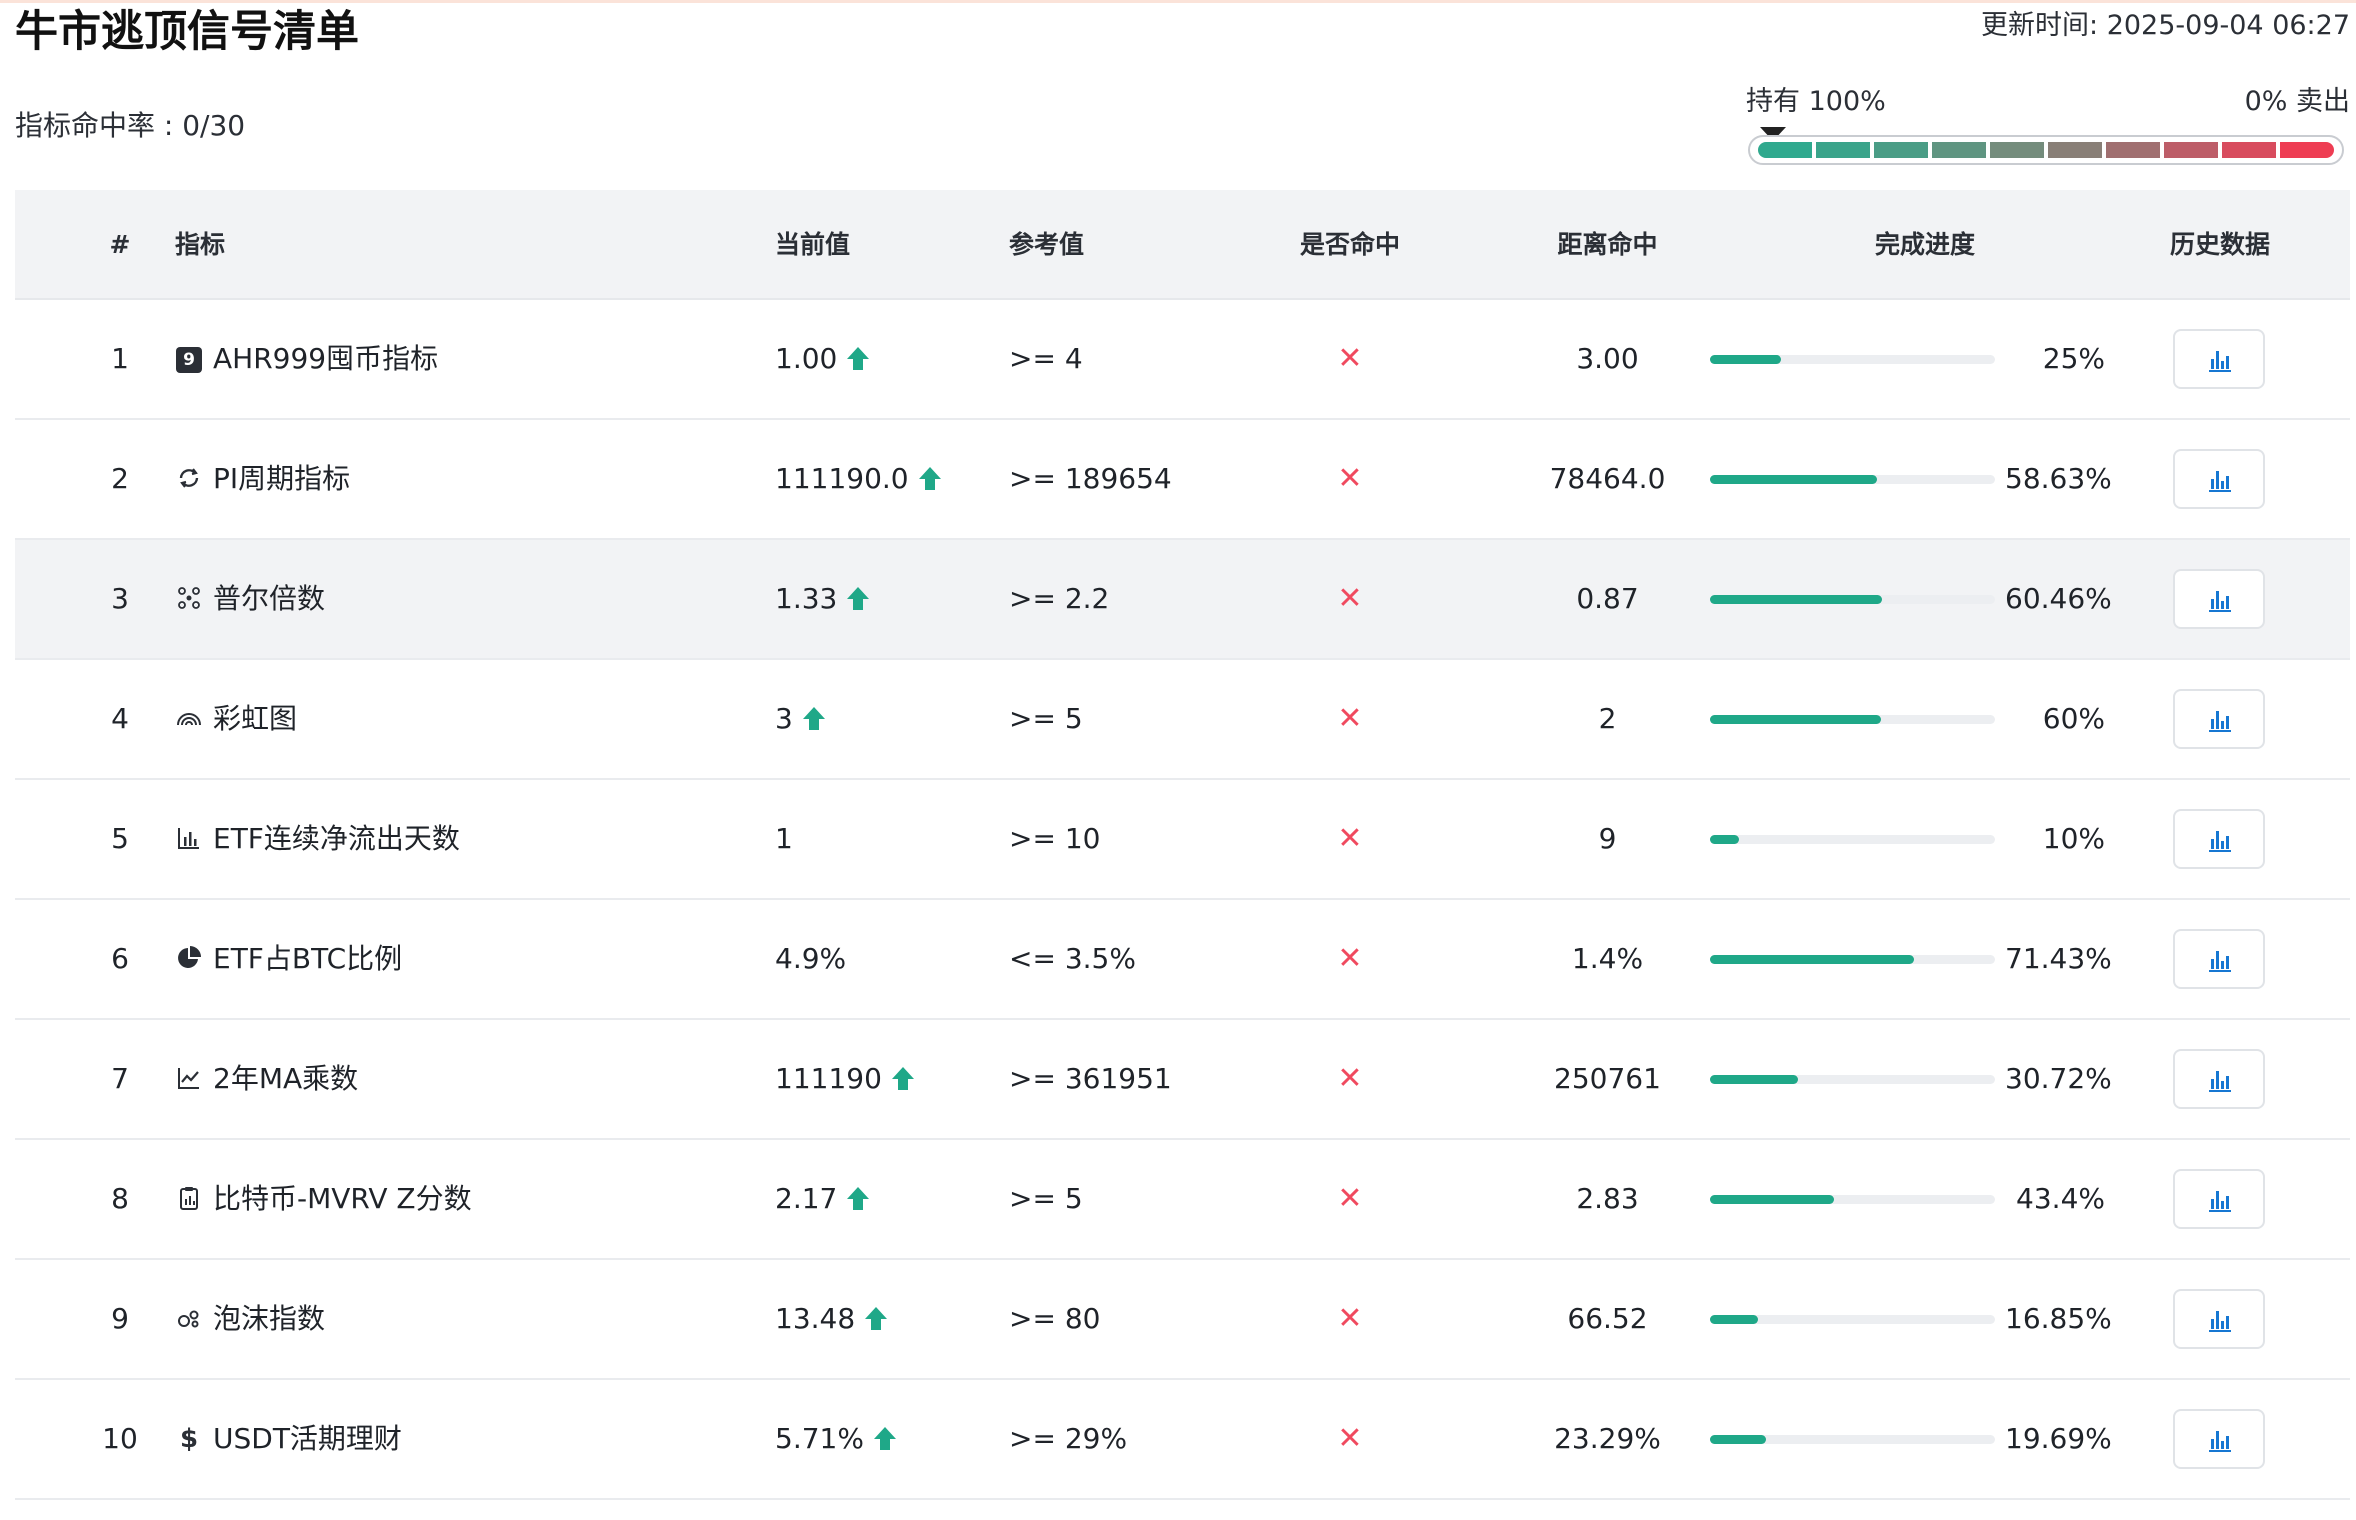 The width and height of the screenshot is (2356, 1520). Describe the element at coordinates (120, 1198) in the screenshot. I see `row-number: 8` at that location.